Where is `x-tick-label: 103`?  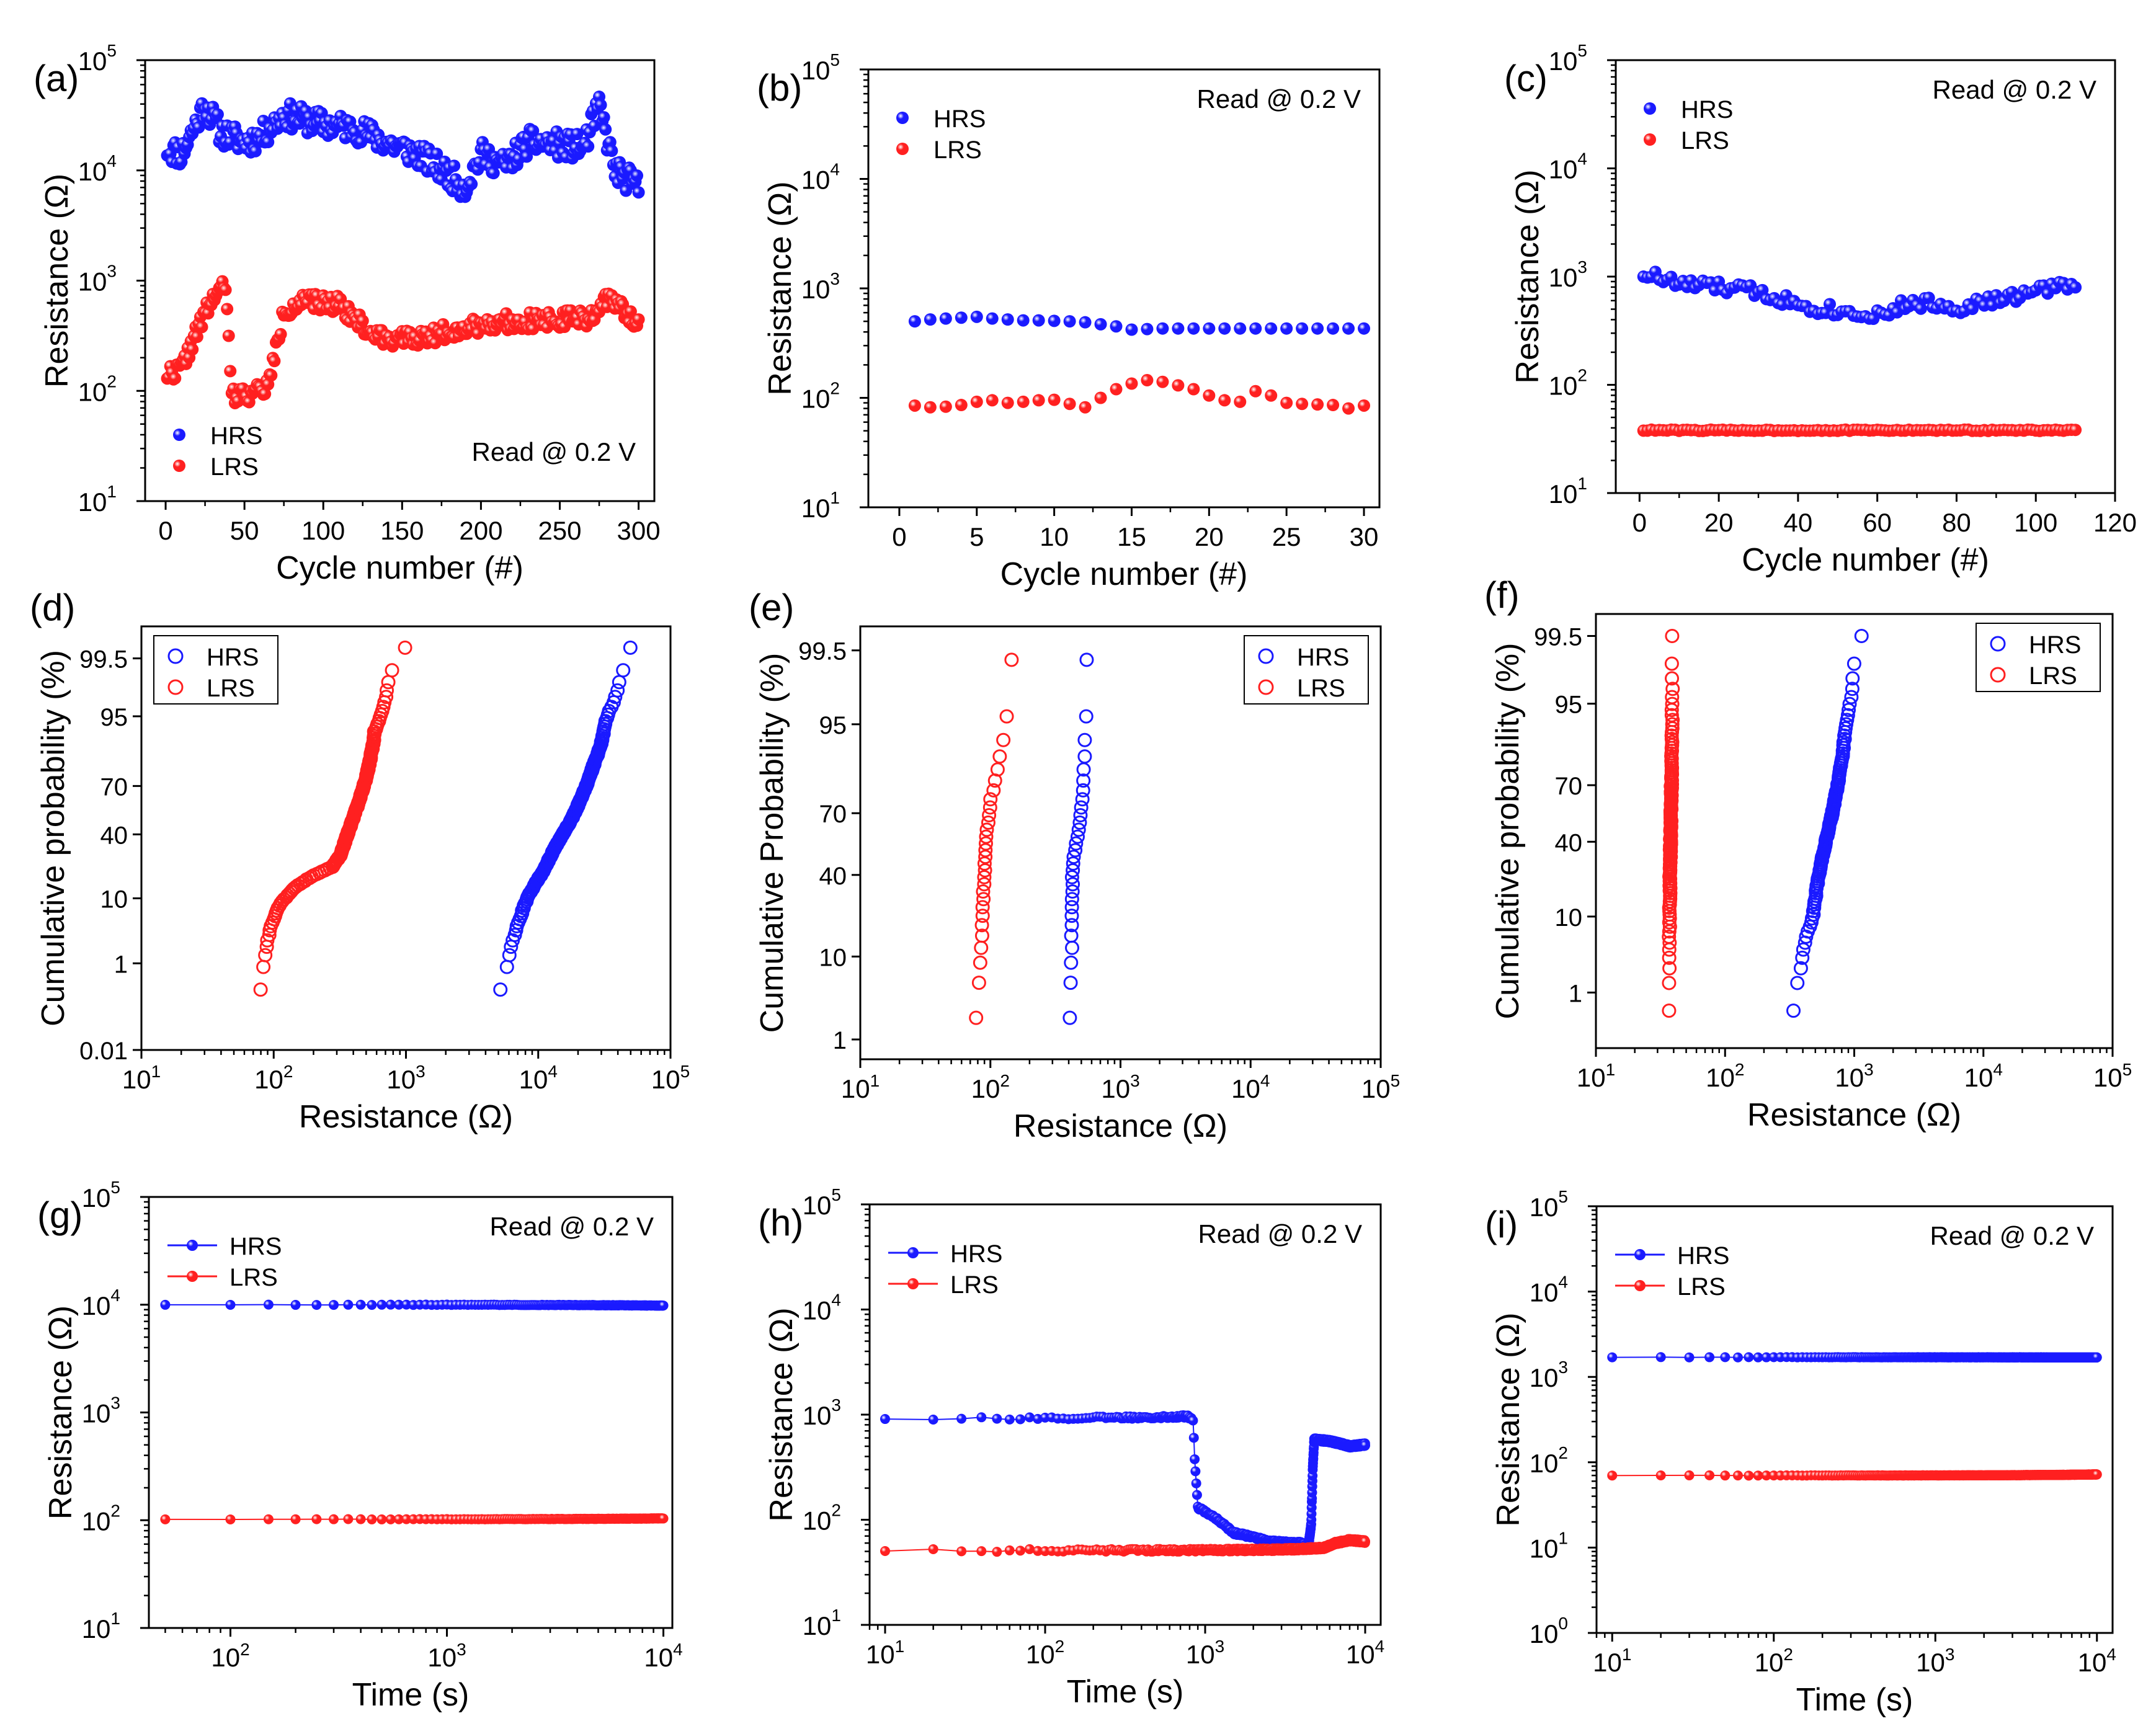 x-tick-label: 103 is located at coordinates (405, 1078).